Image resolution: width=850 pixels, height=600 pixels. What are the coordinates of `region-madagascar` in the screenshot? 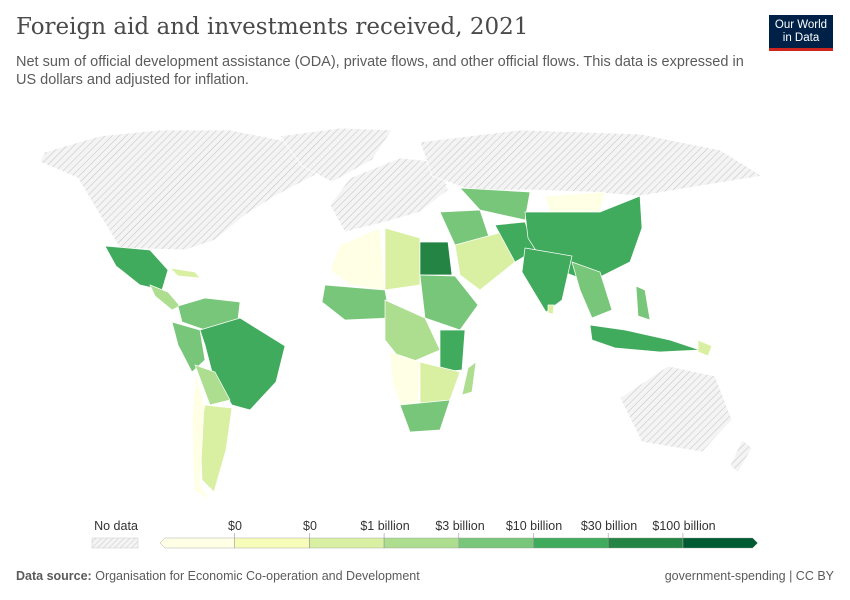 It's located at (469, 378).